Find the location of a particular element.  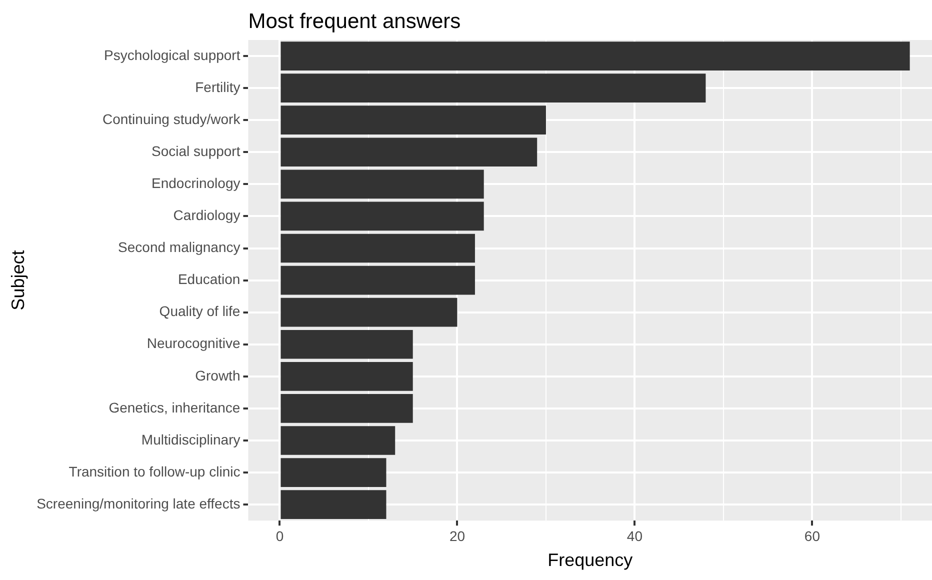

x-tick-label: 20 is located at coordinates (457, 536).